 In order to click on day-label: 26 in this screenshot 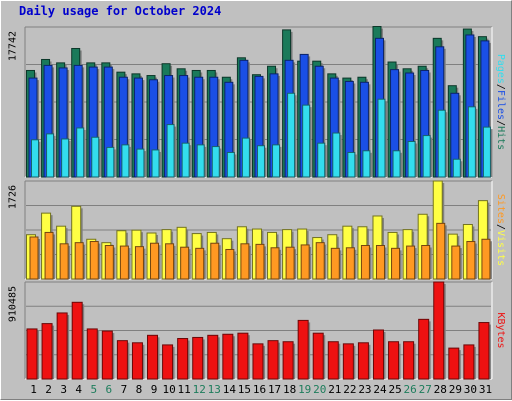, I will do `click(410, 389)`.